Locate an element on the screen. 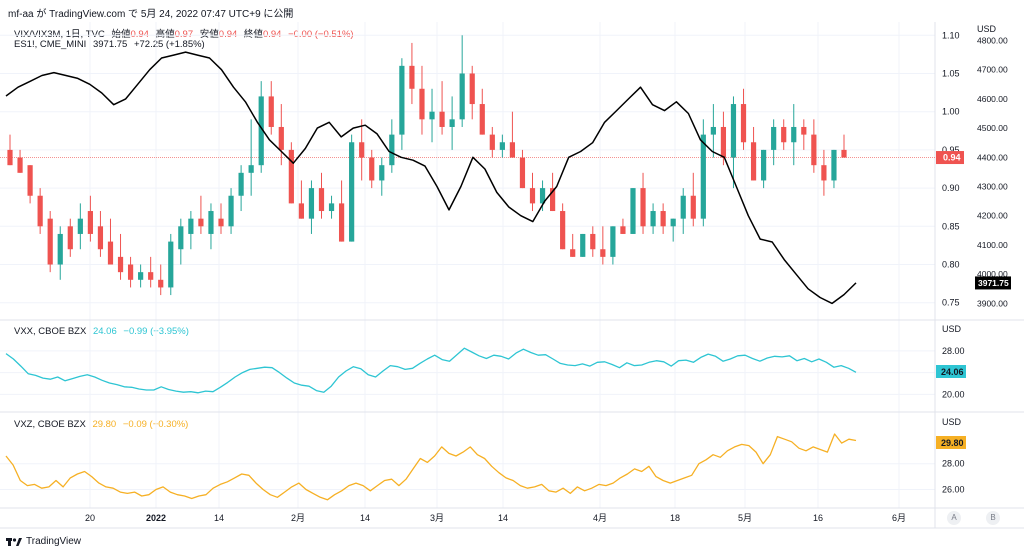  price-tag-vxz: 29.80 is located at coordinates (951, 442).